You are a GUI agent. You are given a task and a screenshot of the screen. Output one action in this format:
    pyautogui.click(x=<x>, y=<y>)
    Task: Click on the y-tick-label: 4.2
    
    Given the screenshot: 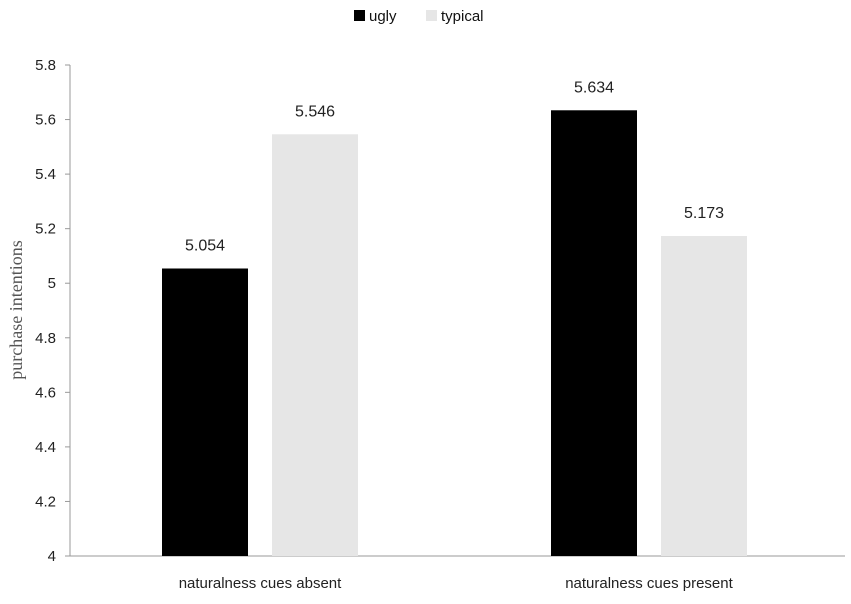 What is the action you would take?
    pyautogui.click(x=45, y=501)
    